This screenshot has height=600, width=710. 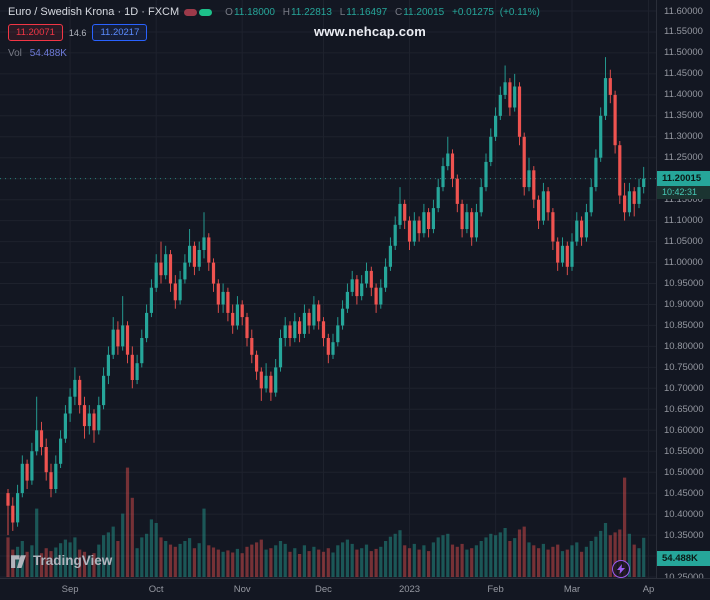 What do you see at coordinates (191, 12) in the screenshot?
I see `sell-pill-icon` at bounding box center [191, 12].